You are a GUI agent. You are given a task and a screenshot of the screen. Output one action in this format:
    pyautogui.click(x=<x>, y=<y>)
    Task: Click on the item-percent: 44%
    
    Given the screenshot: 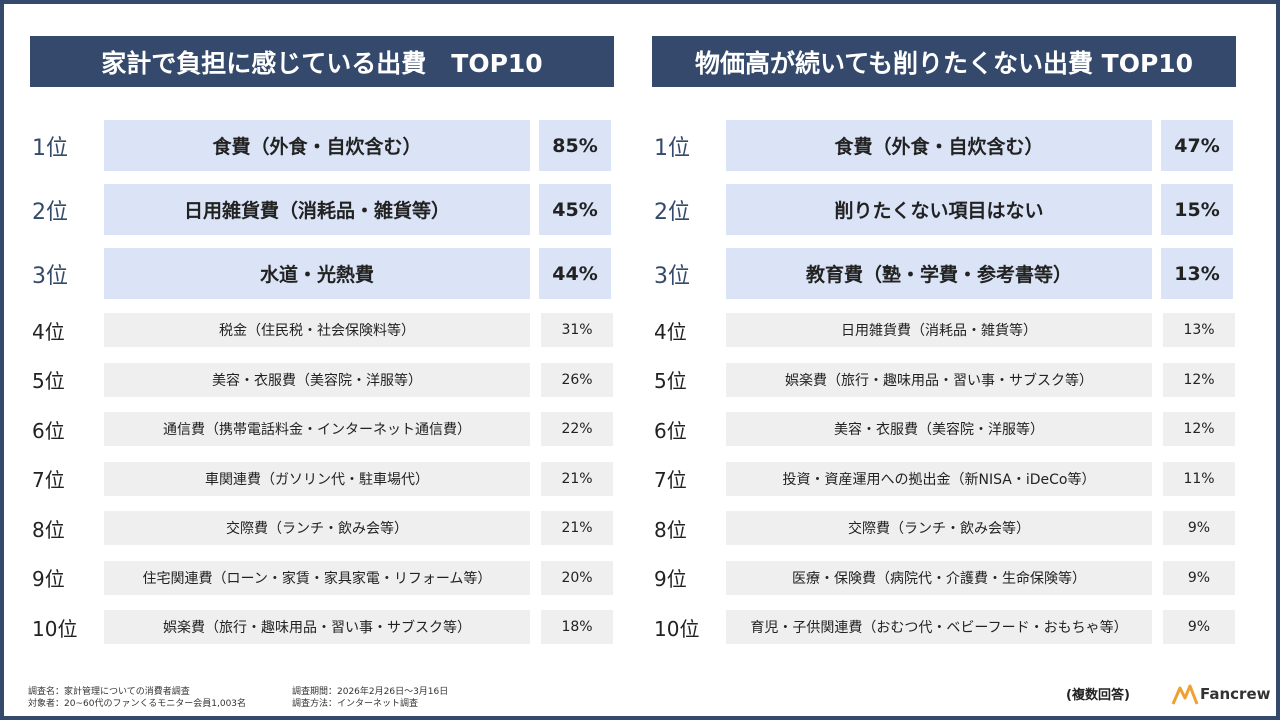 What is the action you would take?
    pyautogui.click(x=575, y=273)
    